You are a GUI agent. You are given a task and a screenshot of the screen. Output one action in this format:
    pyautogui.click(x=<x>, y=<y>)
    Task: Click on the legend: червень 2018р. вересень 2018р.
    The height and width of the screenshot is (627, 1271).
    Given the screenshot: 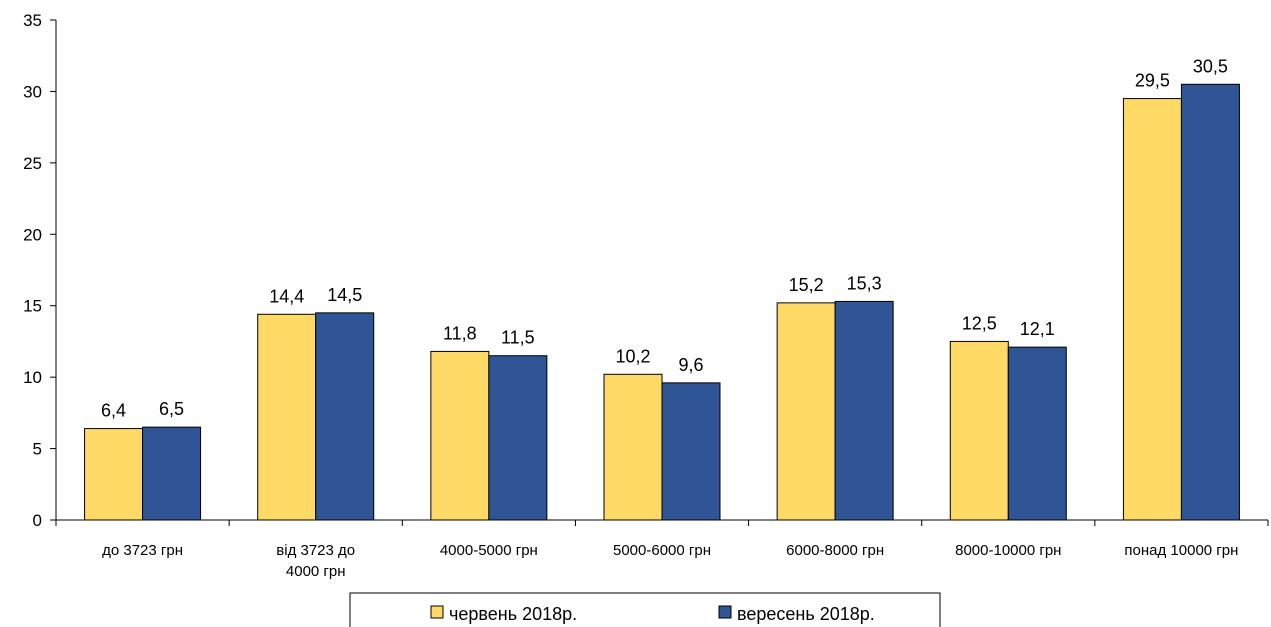 What is the action you would take?
    pyautogui.click(x=645, y=609)
    